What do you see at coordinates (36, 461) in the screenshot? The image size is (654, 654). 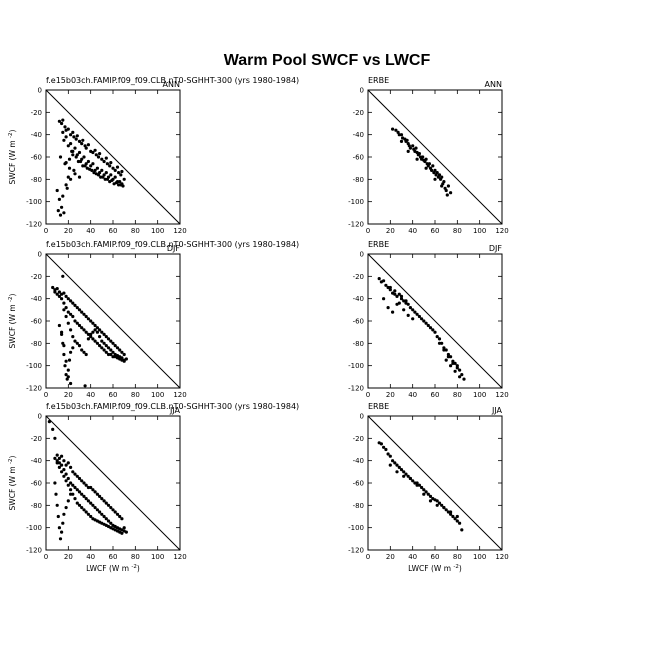 I see `y-tick-label: -40` at bounding box center [36, 461].